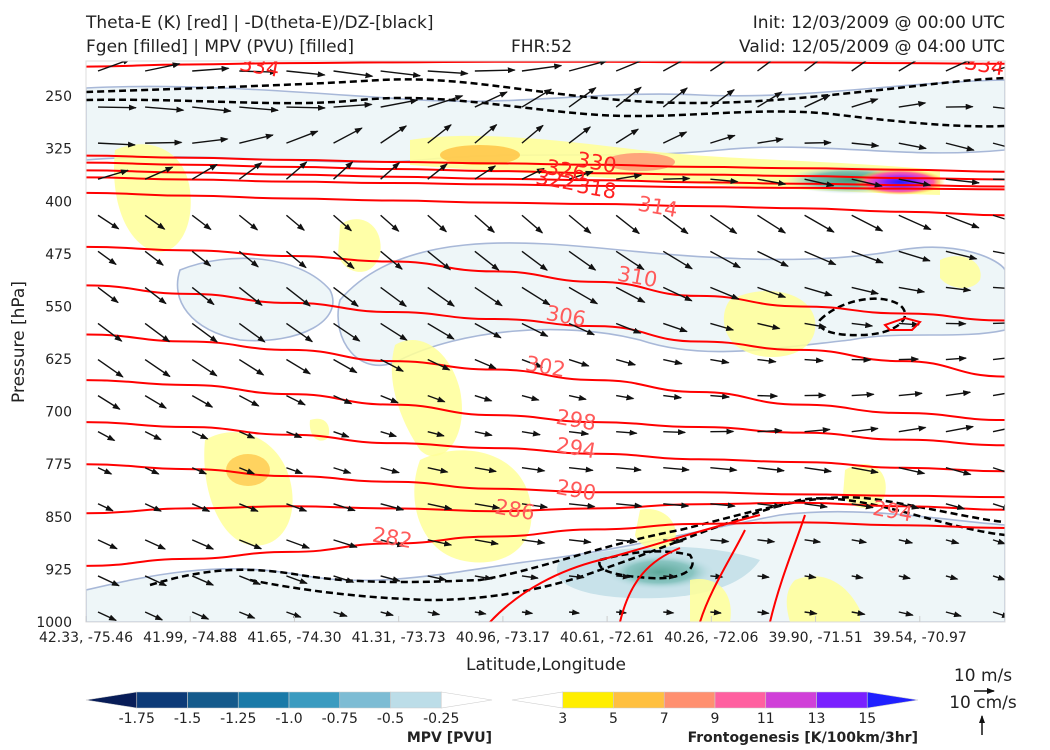 The image size is (1050, 750). I want to click on theta-e-label-334: 334, so click(260, 66).